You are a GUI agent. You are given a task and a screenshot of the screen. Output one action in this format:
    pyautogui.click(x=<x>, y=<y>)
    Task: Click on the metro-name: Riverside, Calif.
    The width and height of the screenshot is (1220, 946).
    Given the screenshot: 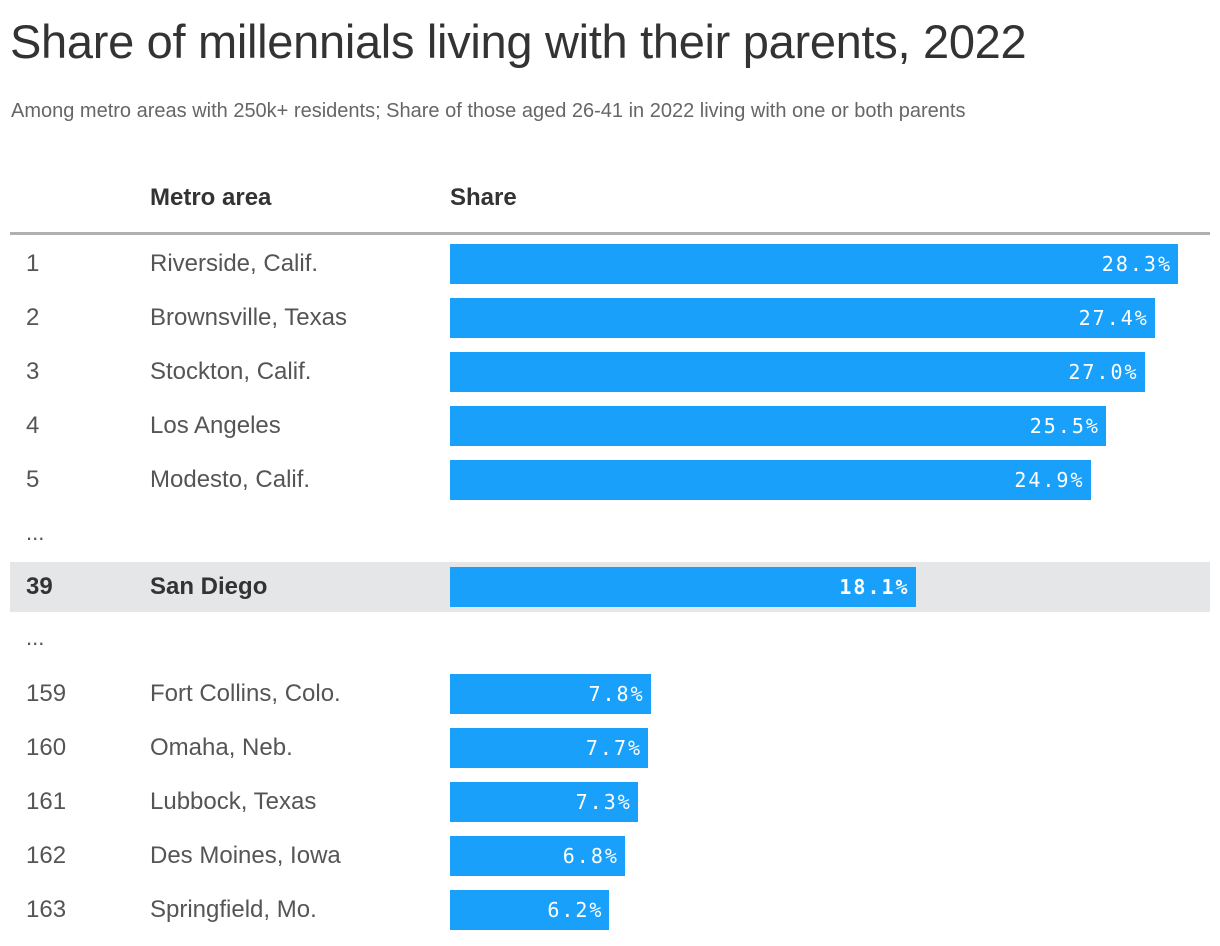 What is the action you would take?
    pyautogui.click(x=234, y=263)
    